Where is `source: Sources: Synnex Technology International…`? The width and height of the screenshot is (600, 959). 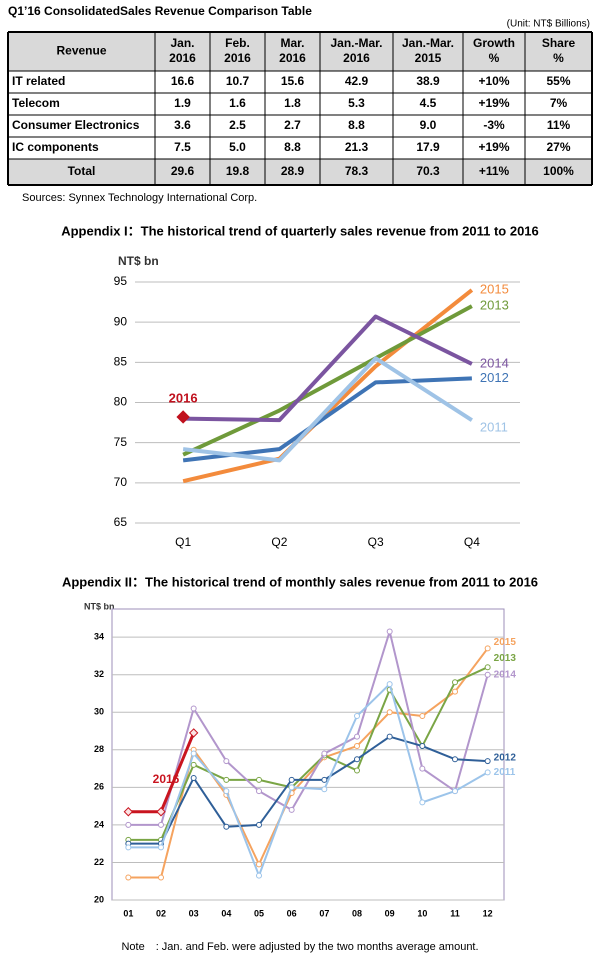 source: Sources: Synnex Technology International… is located at coordinates (139, 198).